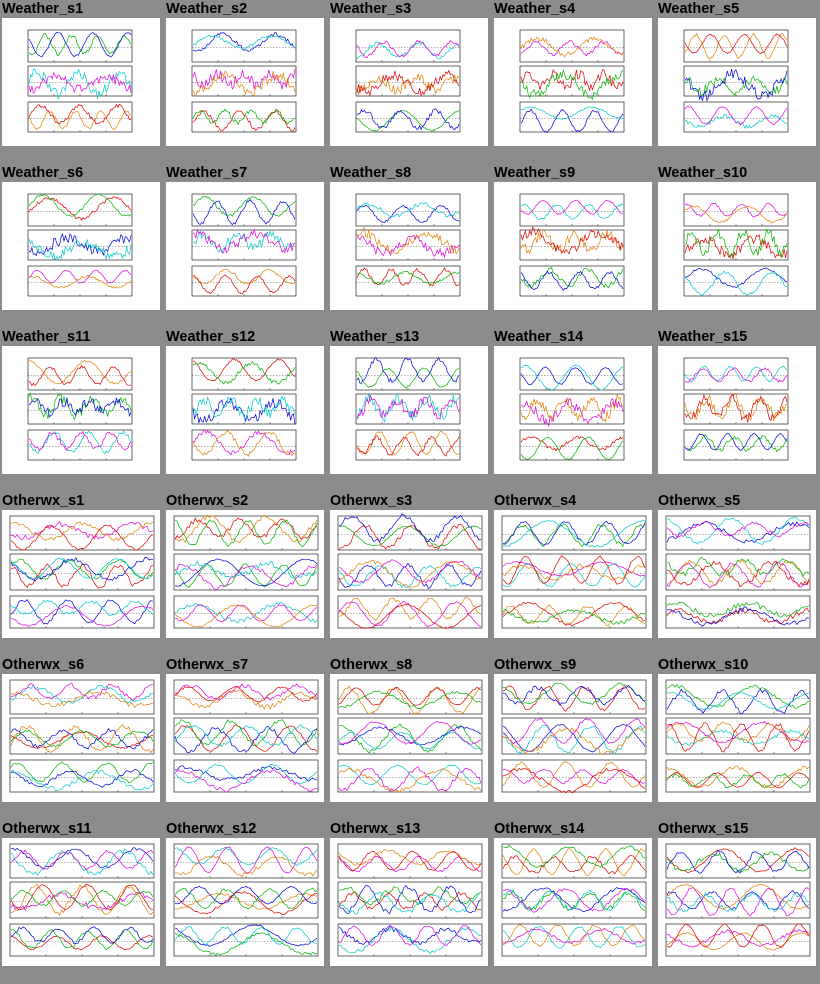 This screenshot has width=820, height=984. I want to click on thumbnail-title: Otherwx_s2, so click(207, 501).